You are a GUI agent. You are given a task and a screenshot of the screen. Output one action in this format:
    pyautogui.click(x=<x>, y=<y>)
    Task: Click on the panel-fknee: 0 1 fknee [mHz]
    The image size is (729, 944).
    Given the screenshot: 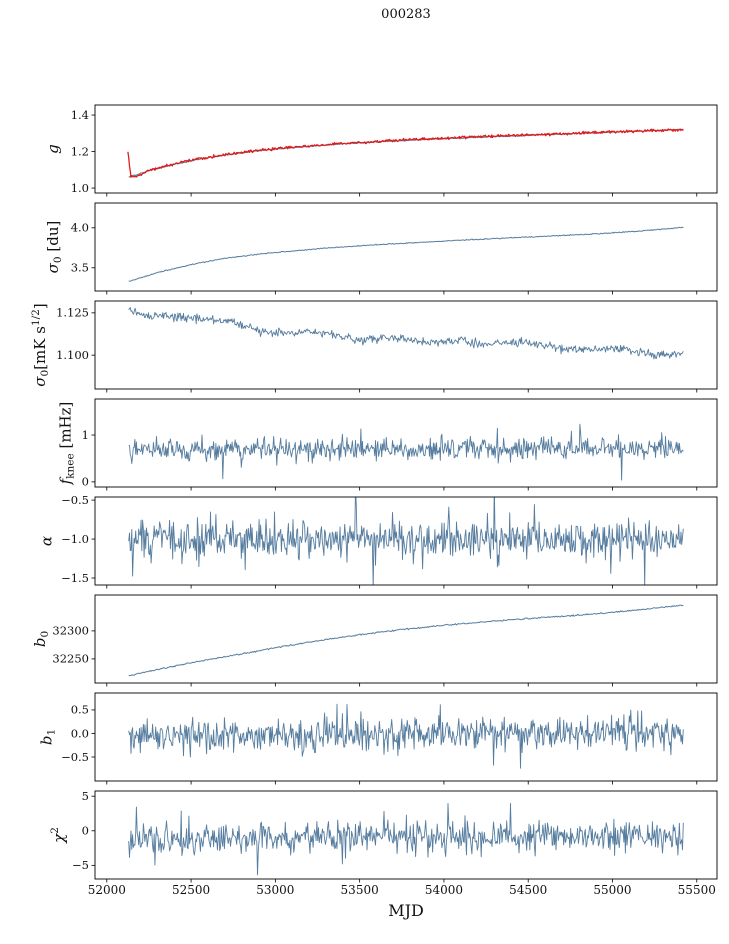 What is the action you would take?
    pyautogui.click(x=387, y=444)
    